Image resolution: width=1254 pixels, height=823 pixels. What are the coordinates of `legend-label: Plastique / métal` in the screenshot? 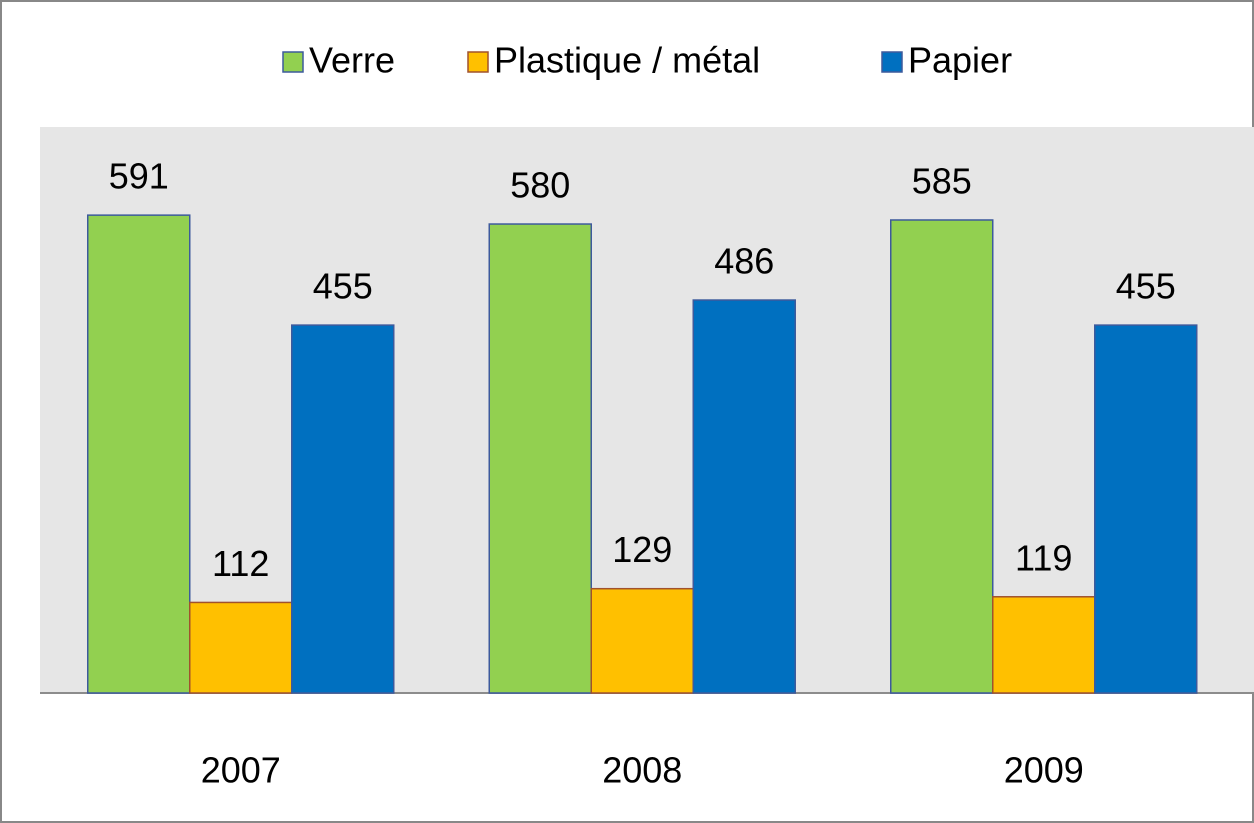 It's located at (627, 60).